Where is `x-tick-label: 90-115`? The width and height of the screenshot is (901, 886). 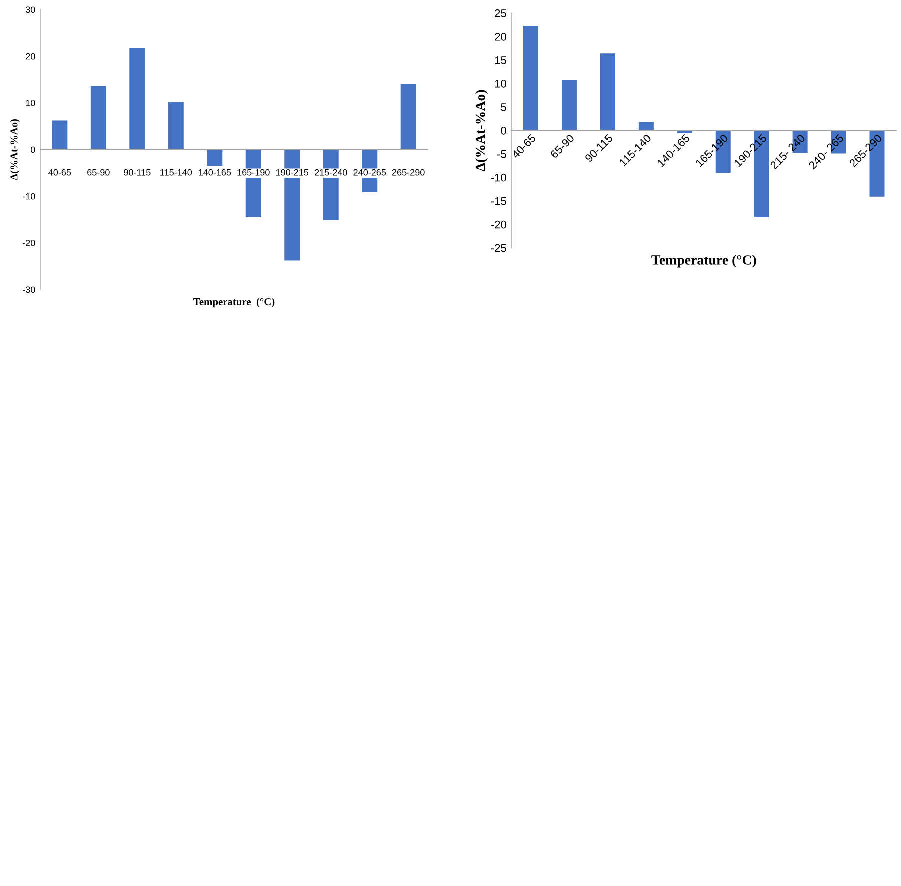
x-tick-label: 90-115 is located at coordinates (137, 172).